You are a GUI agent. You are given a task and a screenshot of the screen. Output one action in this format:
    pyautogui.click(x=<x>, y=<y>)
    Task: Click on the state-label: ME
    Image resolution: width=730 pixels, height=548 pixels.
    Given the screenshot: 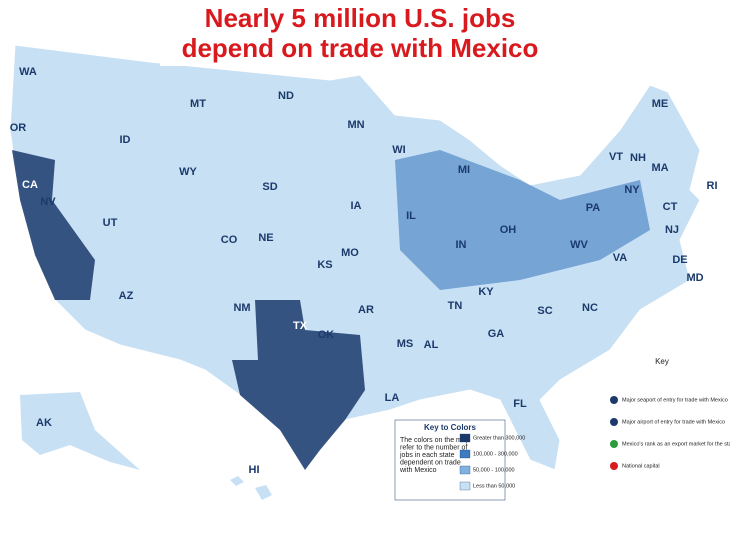 What is the action you would take?
    pyautogui.click(x=660, y=104)
    